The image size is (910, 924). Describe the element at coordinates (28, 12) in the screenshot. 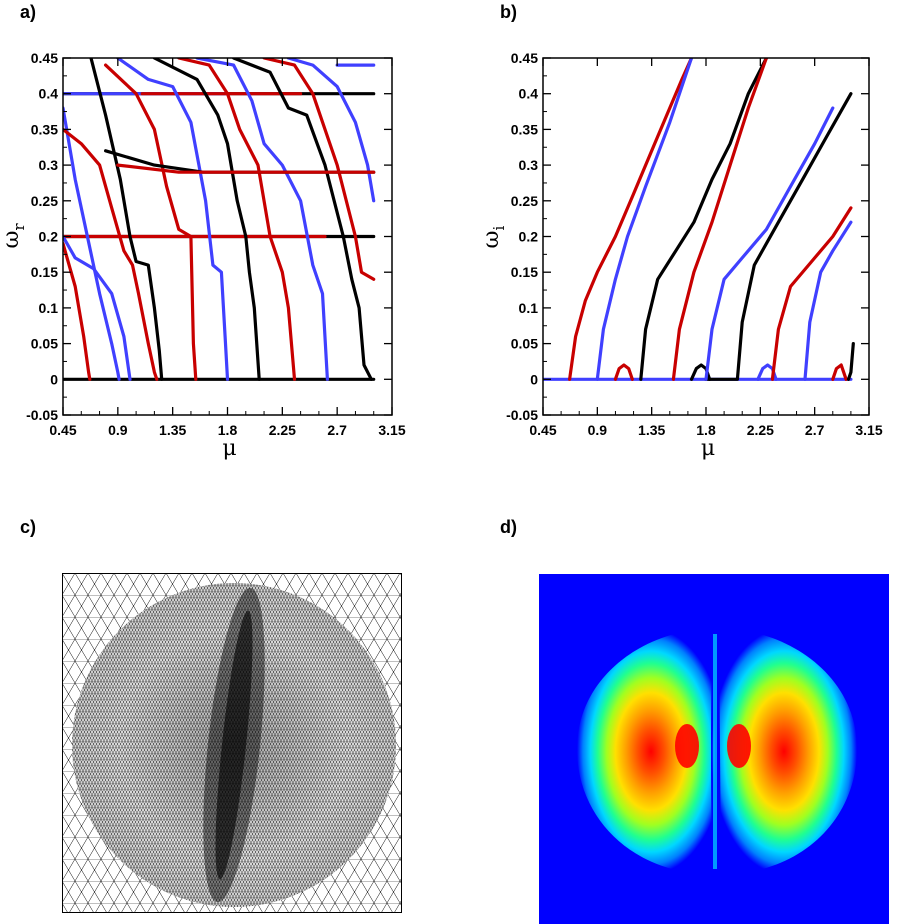

I see `panel-label-a: a)` at that location.